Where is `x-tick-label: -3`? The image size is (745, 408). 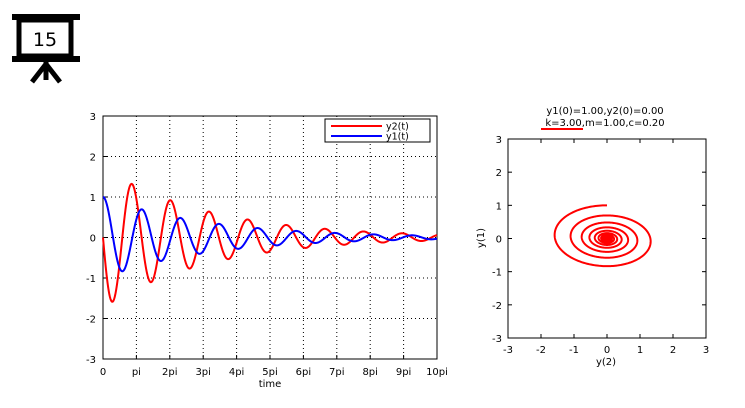
x-tick-label: -3 is located at coordinates (508, 350).